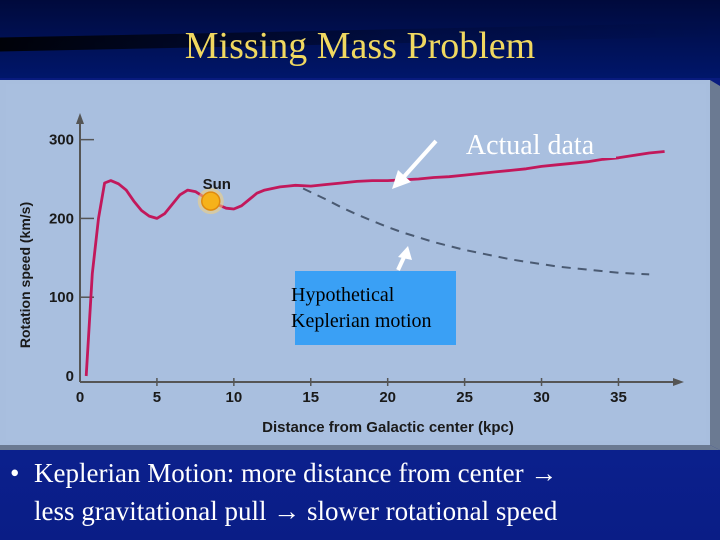  I want to click on keplerian-callout-box, so click(375, 308).